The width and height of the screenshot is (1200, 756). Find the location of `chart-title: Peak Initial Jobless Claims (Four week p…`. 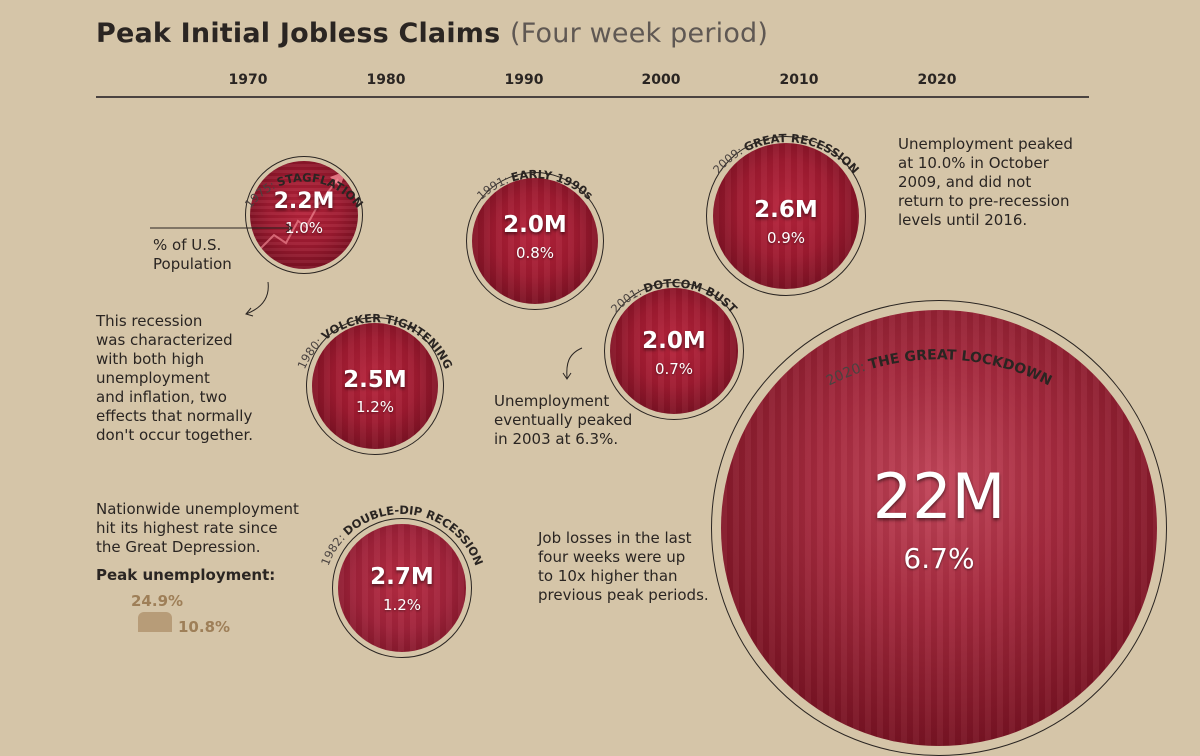

chart-title: Peak Initial Jobless Claims (Four week p… is located at coordinates (432, 33).